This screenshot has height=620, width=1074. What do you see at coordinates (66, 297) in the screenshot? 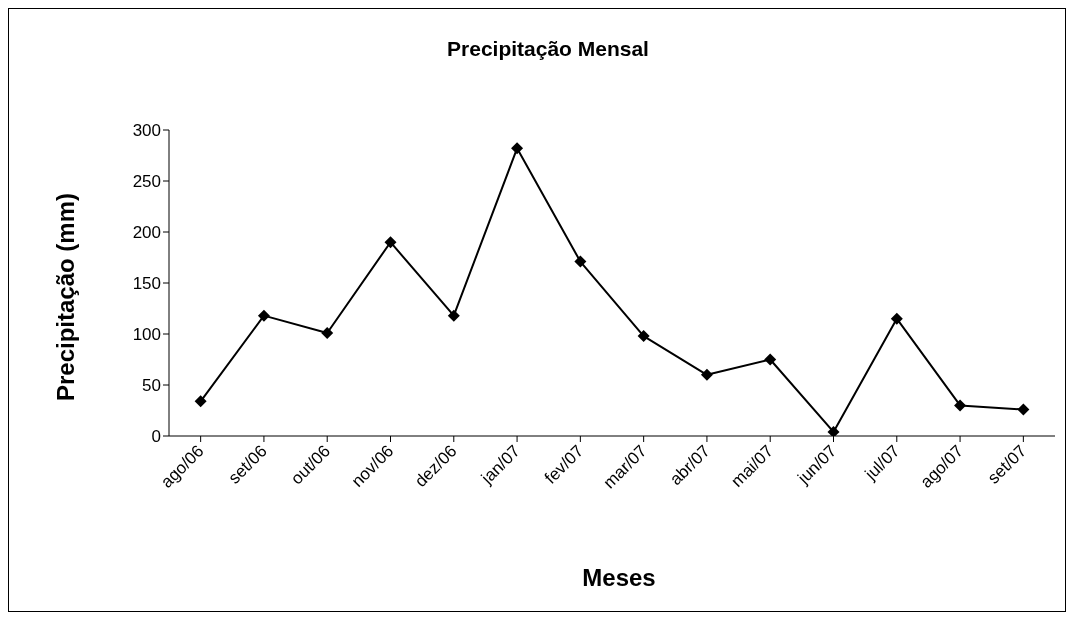
I see `y-axis-title: Precipitação (mm)` at bounding box center [66, 297].